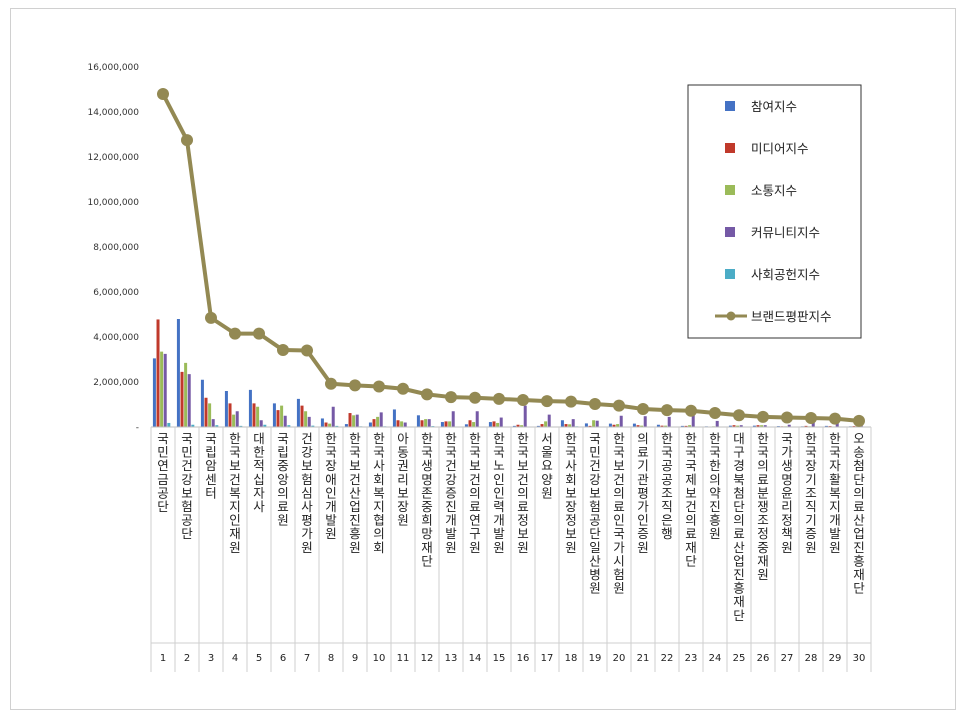 Image resolution: width=966 pixels, height=719 pixels. What do you see at coordinates (379, 465) in the screenshot?
I see `category-label-char: 사` at bounding box center [379, 465].